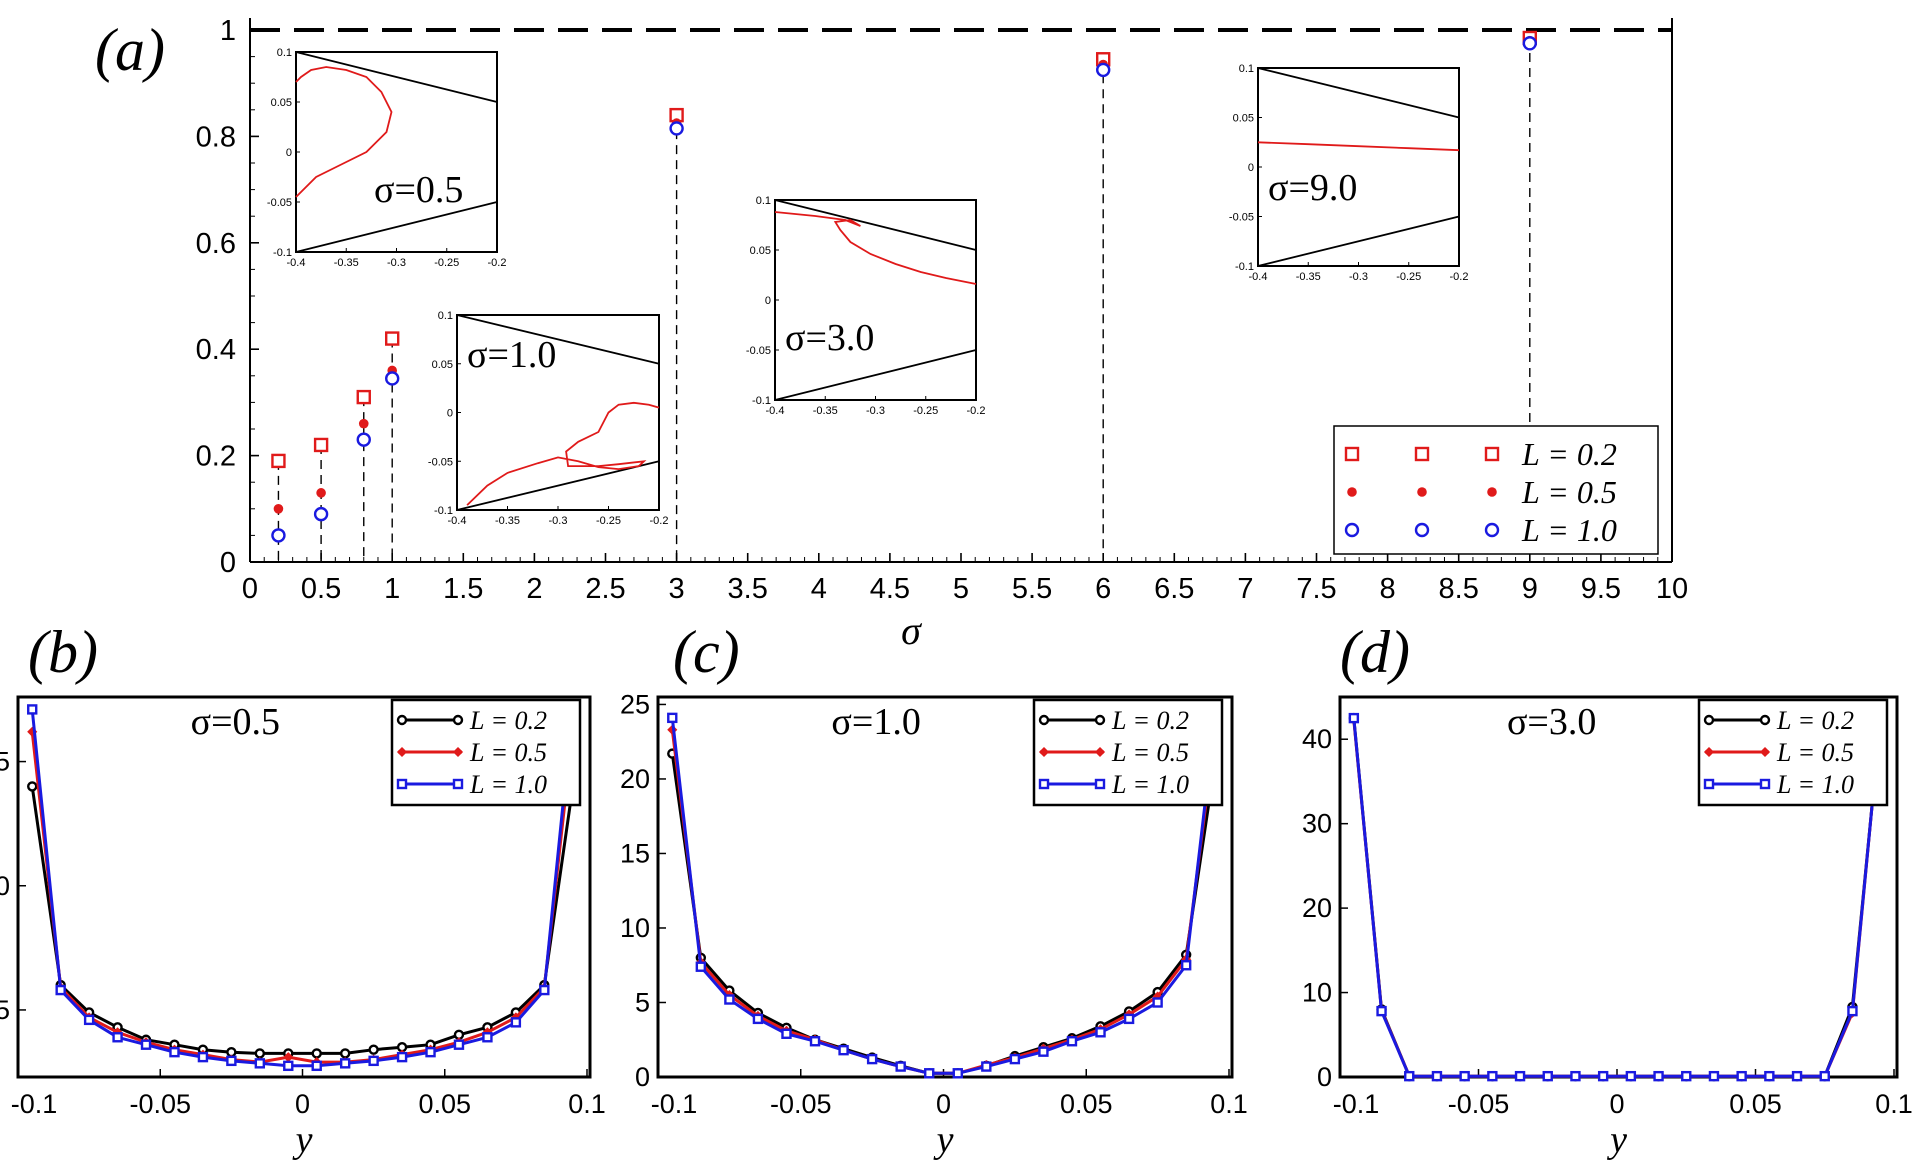  Describe the element at coordinates (5, 886) in the screenshot. I see `y-tick-label: 10` at that location.